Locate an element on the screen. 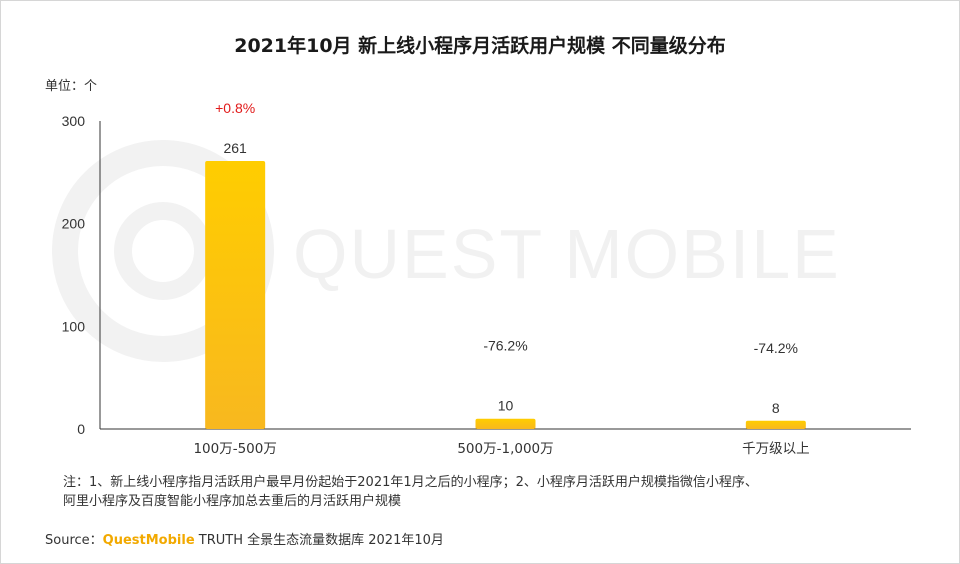 The image size is (960, 564). y-tick-label: 300 is located at coordinates (74, 121).